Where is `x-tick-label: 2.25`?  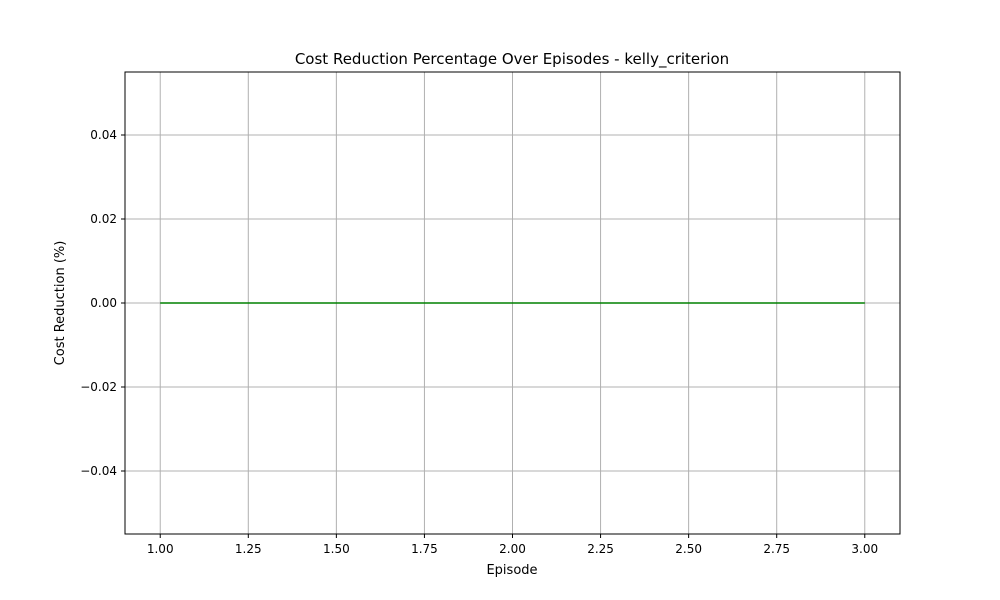
x-tick-label: 2.25 is located at coordinates (600, 549).